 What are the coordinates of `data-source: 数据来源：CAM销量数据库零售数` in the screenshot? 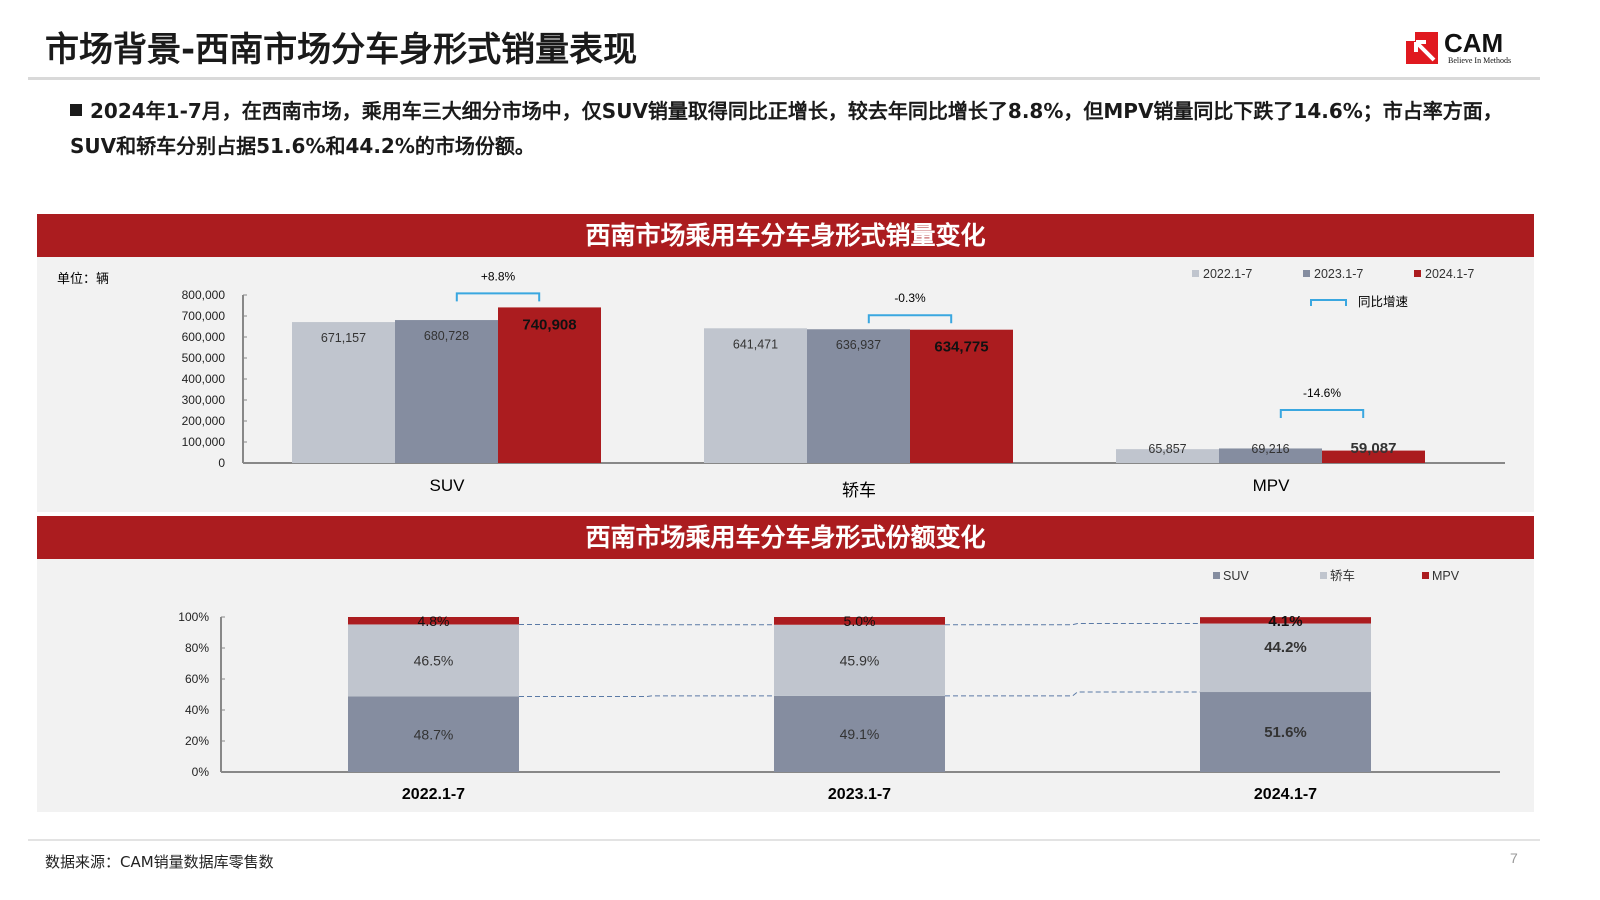 It's located at (159, 862).